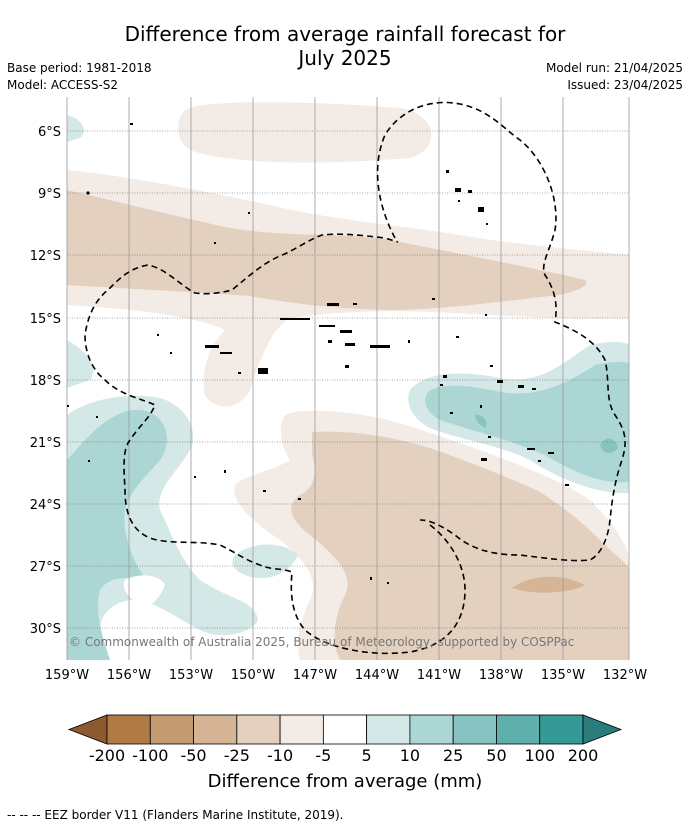  Describe the element at coordinates (305, 132) in the screenshot. I see `anomaly-region-north-dry-light` at that location.